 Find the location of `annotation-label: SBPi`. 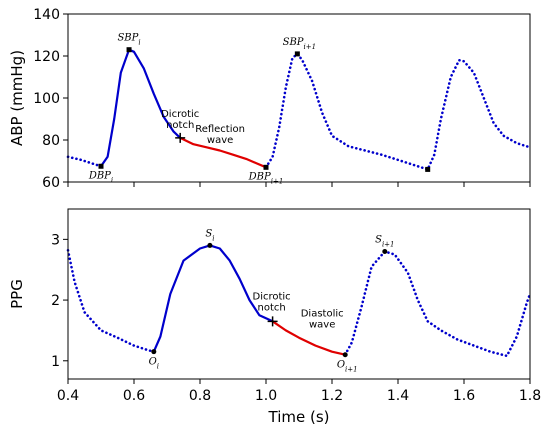

annotation-label: SBPi is located at coordinates (128, 40).